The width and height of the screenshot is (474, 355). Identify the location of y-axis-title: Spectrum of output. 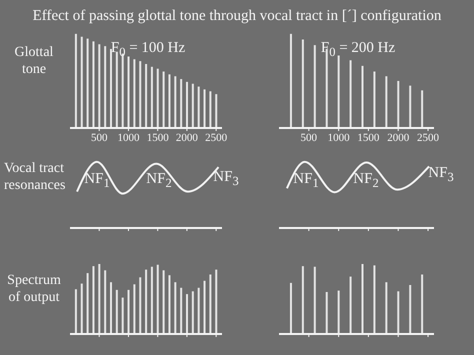
(34, 289).